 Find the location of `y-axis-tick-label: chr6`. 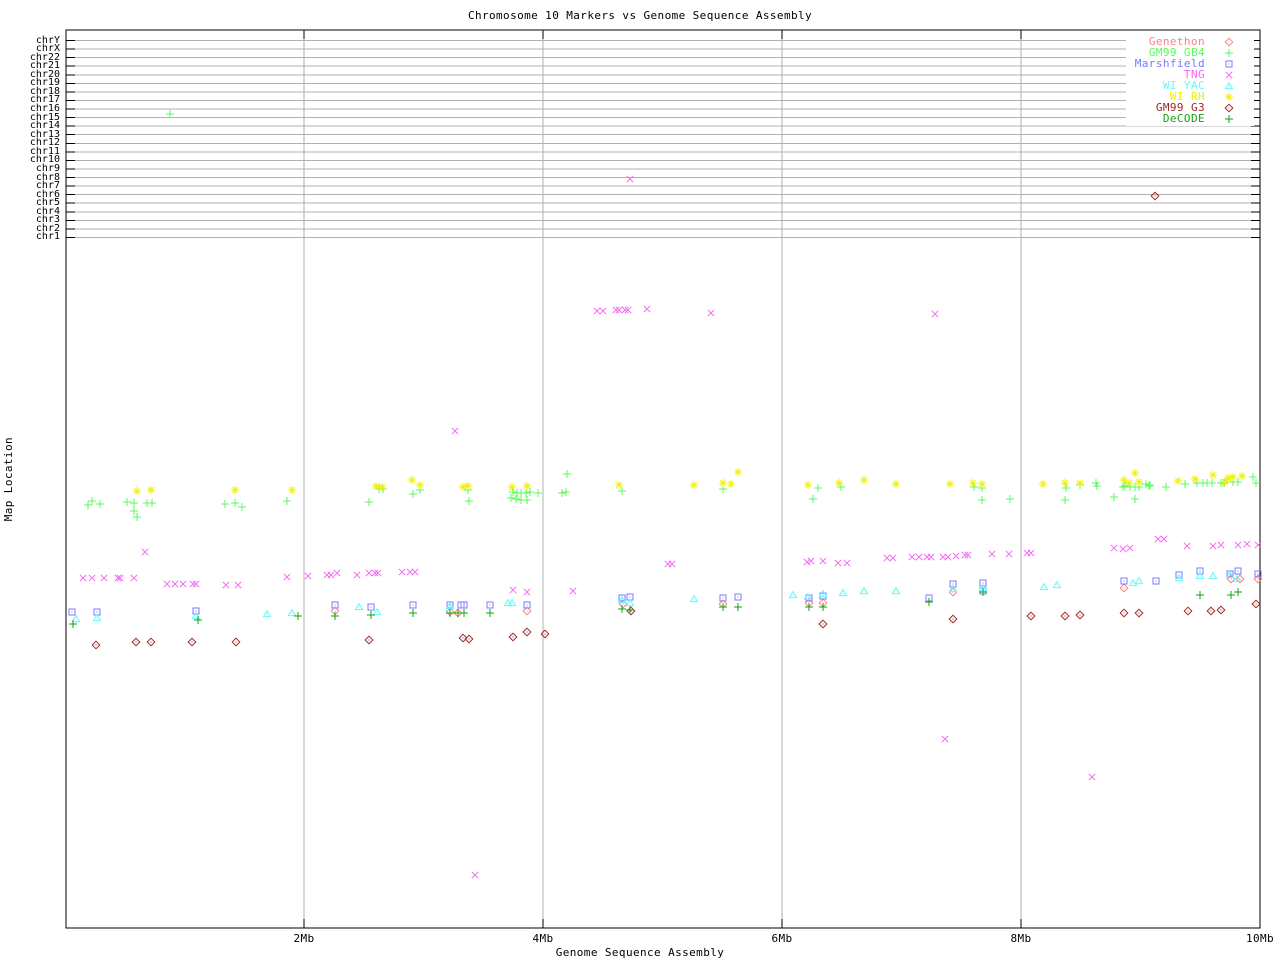

y-axis-tick-label: chr6 is located at coordinates (47, 194).